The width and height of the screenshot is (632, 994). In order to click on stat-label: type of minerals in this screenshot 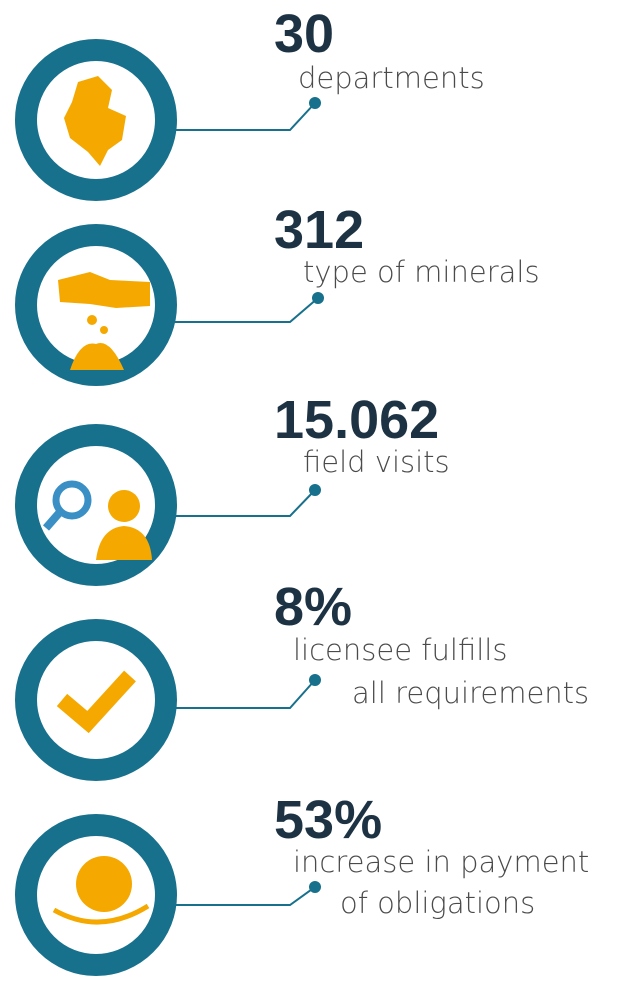, I will do `click(421, 272)`.